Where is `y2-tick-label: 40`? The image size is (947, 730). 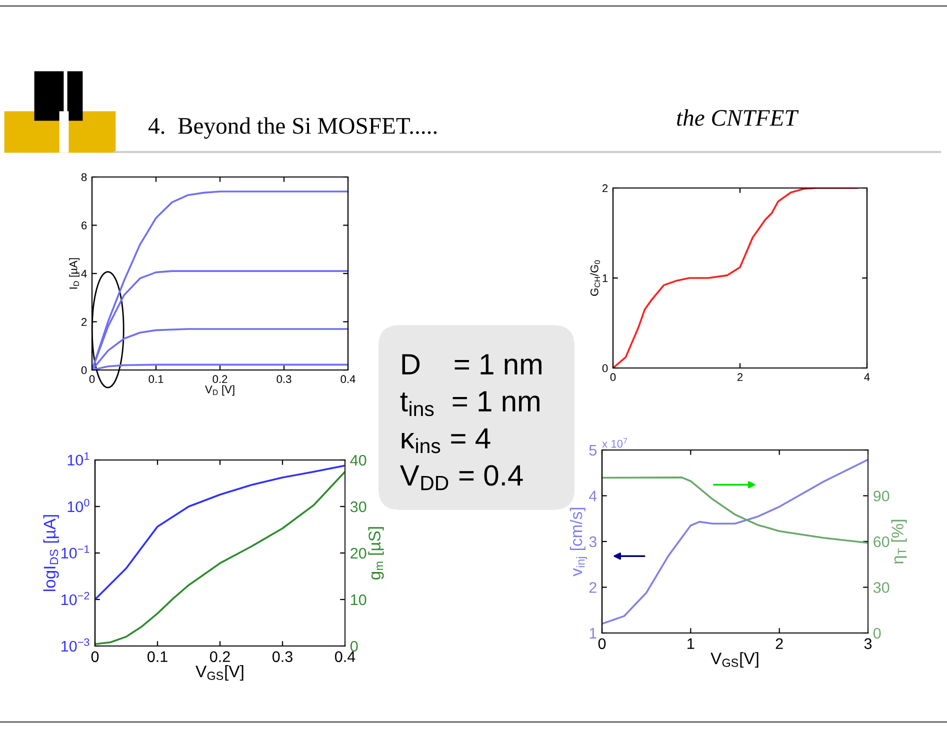
y2-tick-label: 40 is located at coordinates (358, 460).